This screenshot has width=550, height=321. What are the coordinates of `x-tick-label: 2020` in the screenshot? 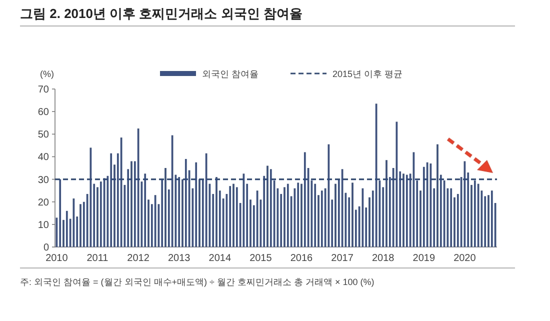 It's located at (465, 258).